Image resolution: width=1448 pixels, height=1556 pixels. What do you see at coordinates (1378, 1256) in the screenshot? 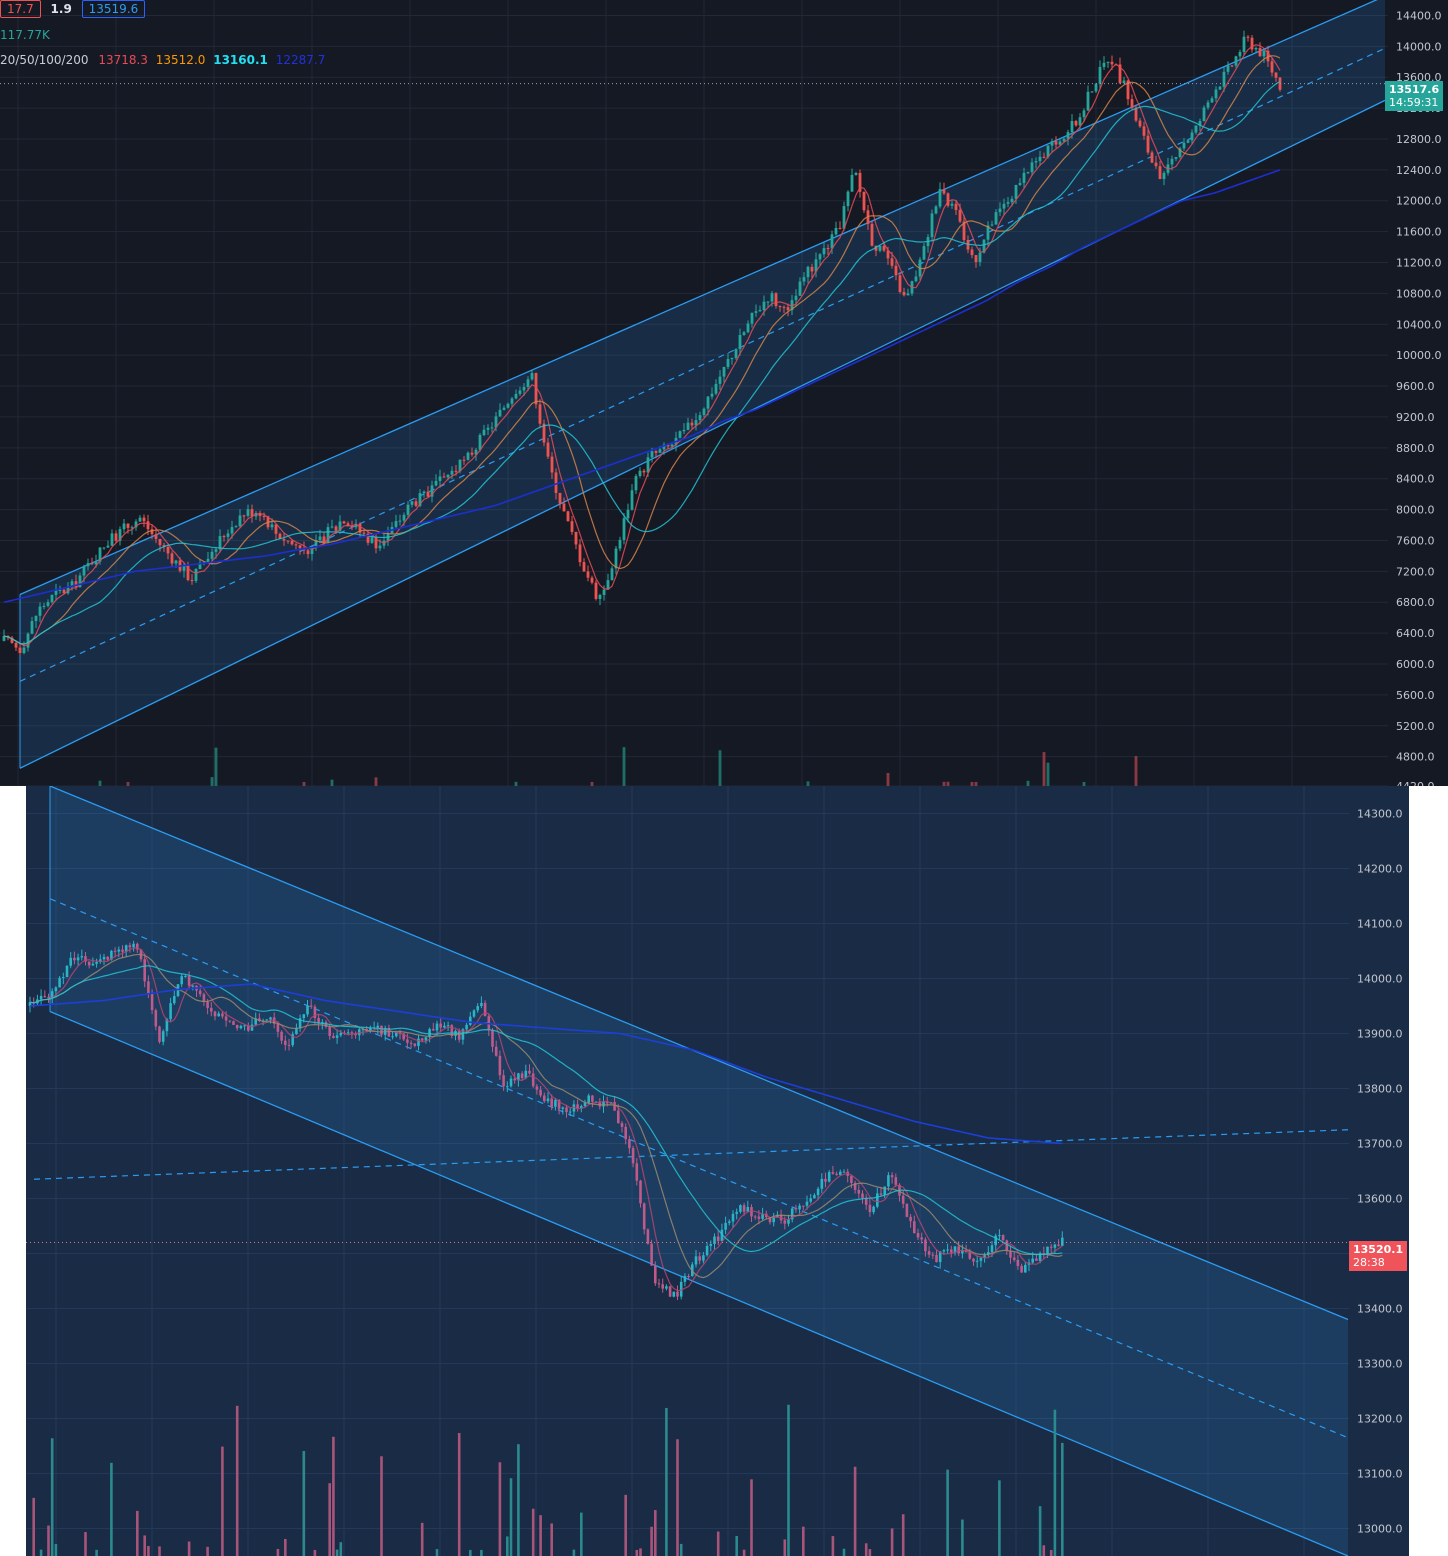
I see `bottom-current-price-tag: 13520.1 28:38` at bounding box center [1378, 1256].